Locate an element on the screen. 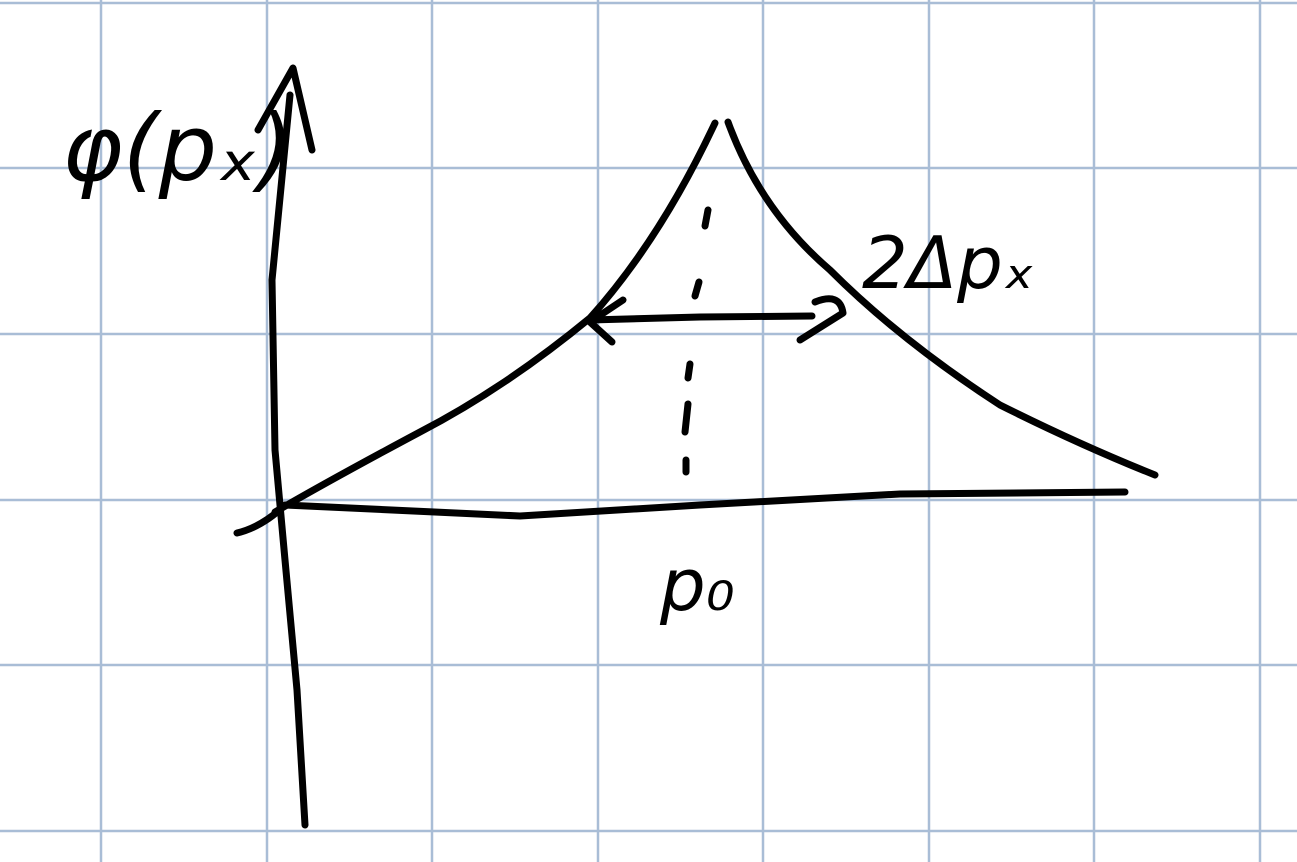 This screenshot has height=862, width=1297. x-axis is located at coordinates (681, 512).